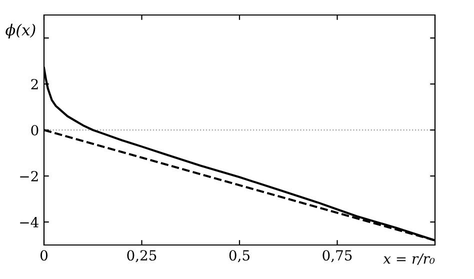 This screenshot has height=279, width=474. Describe the element at coordinates (21, 31) in the screenshot. I see `y-axis-title: ϕ(x)` at that location.